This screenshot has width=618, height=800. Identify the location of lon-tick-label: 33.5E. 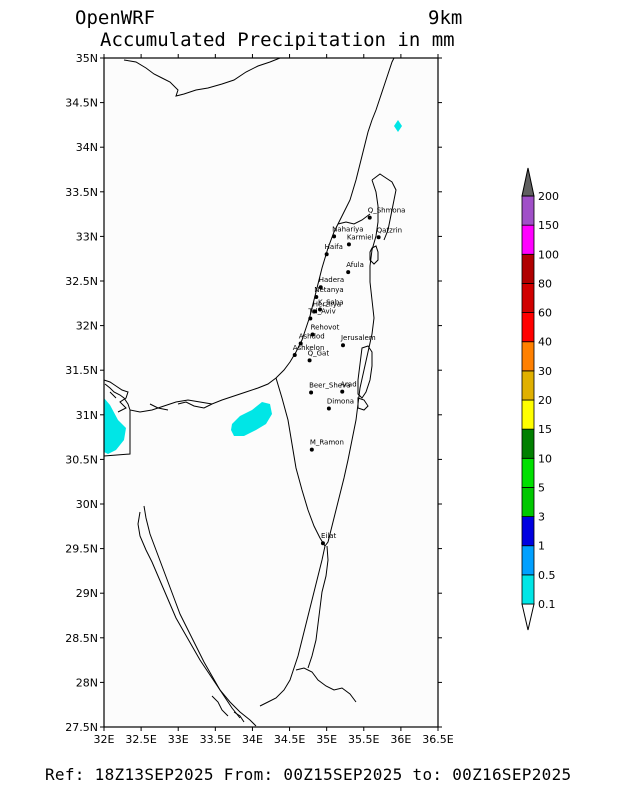
(215, 739).